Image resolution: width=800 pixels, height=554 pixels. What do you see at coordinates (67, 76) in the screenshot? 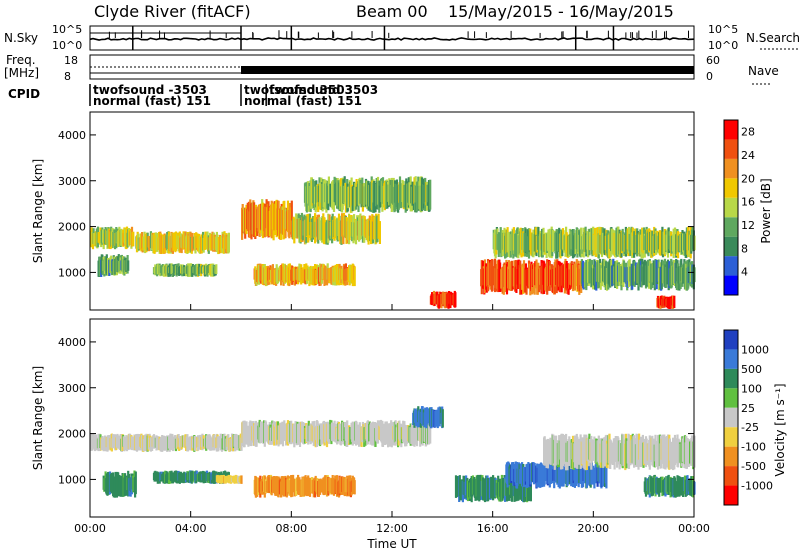
I see `freq-tick-bottom: 8` at bounding box center [67, 76].